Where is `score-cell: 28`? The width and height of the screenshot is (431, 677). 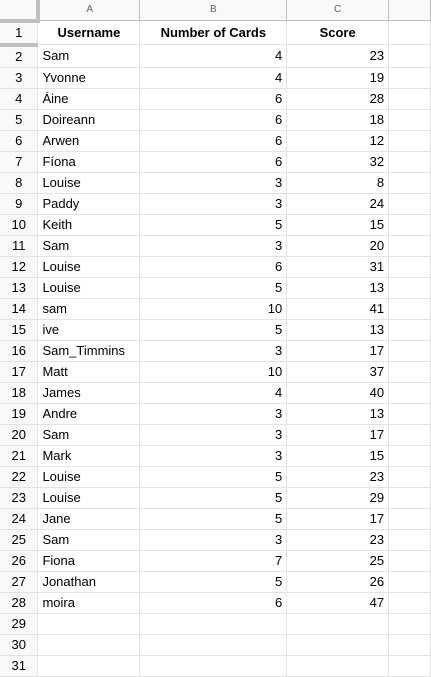 score-cell: 28 is located at coordinates (338, 99).